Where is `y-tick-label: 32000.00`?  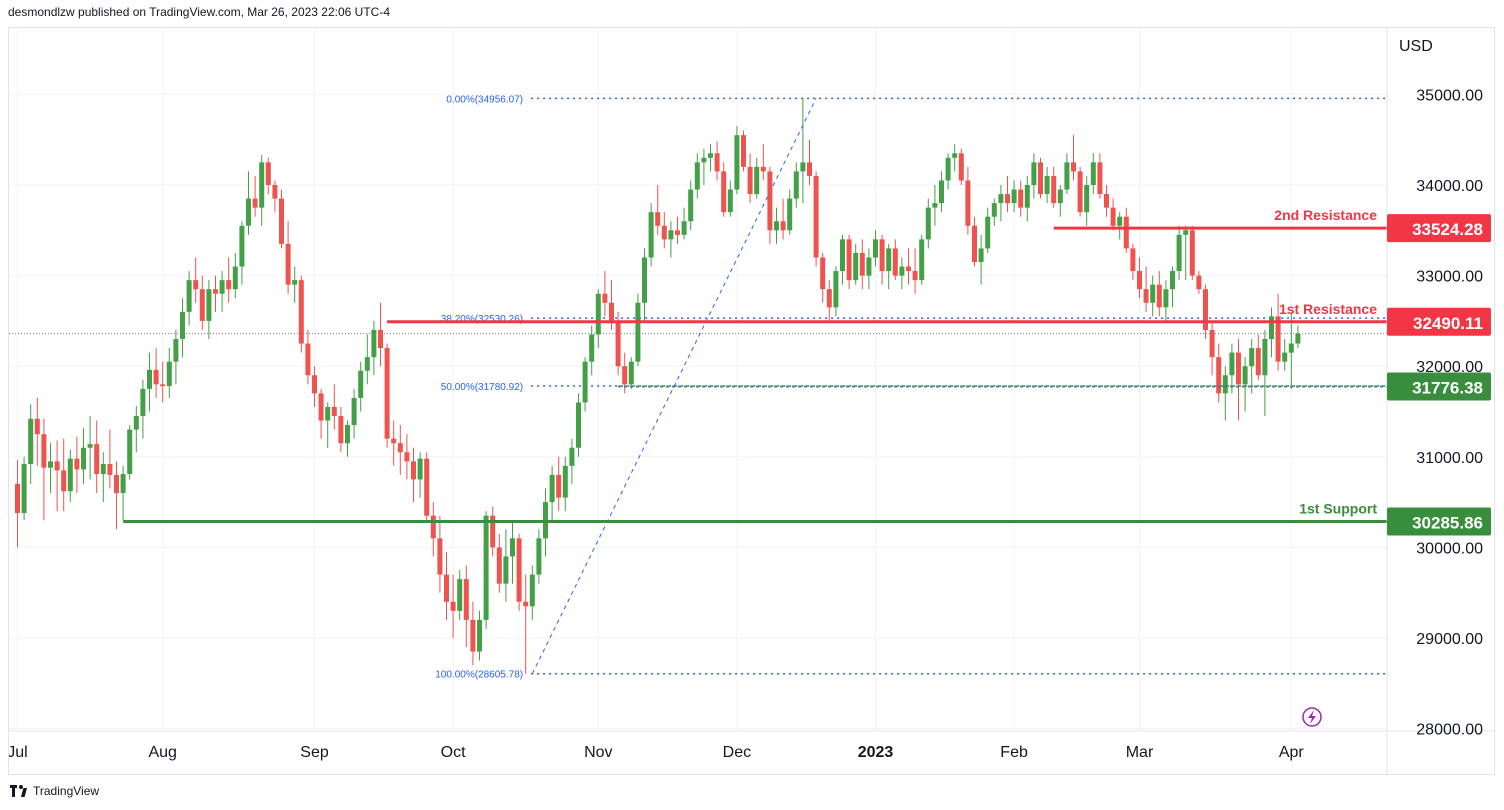 y-tick-label: 32000.00 is located at coordinates (1449, 367).